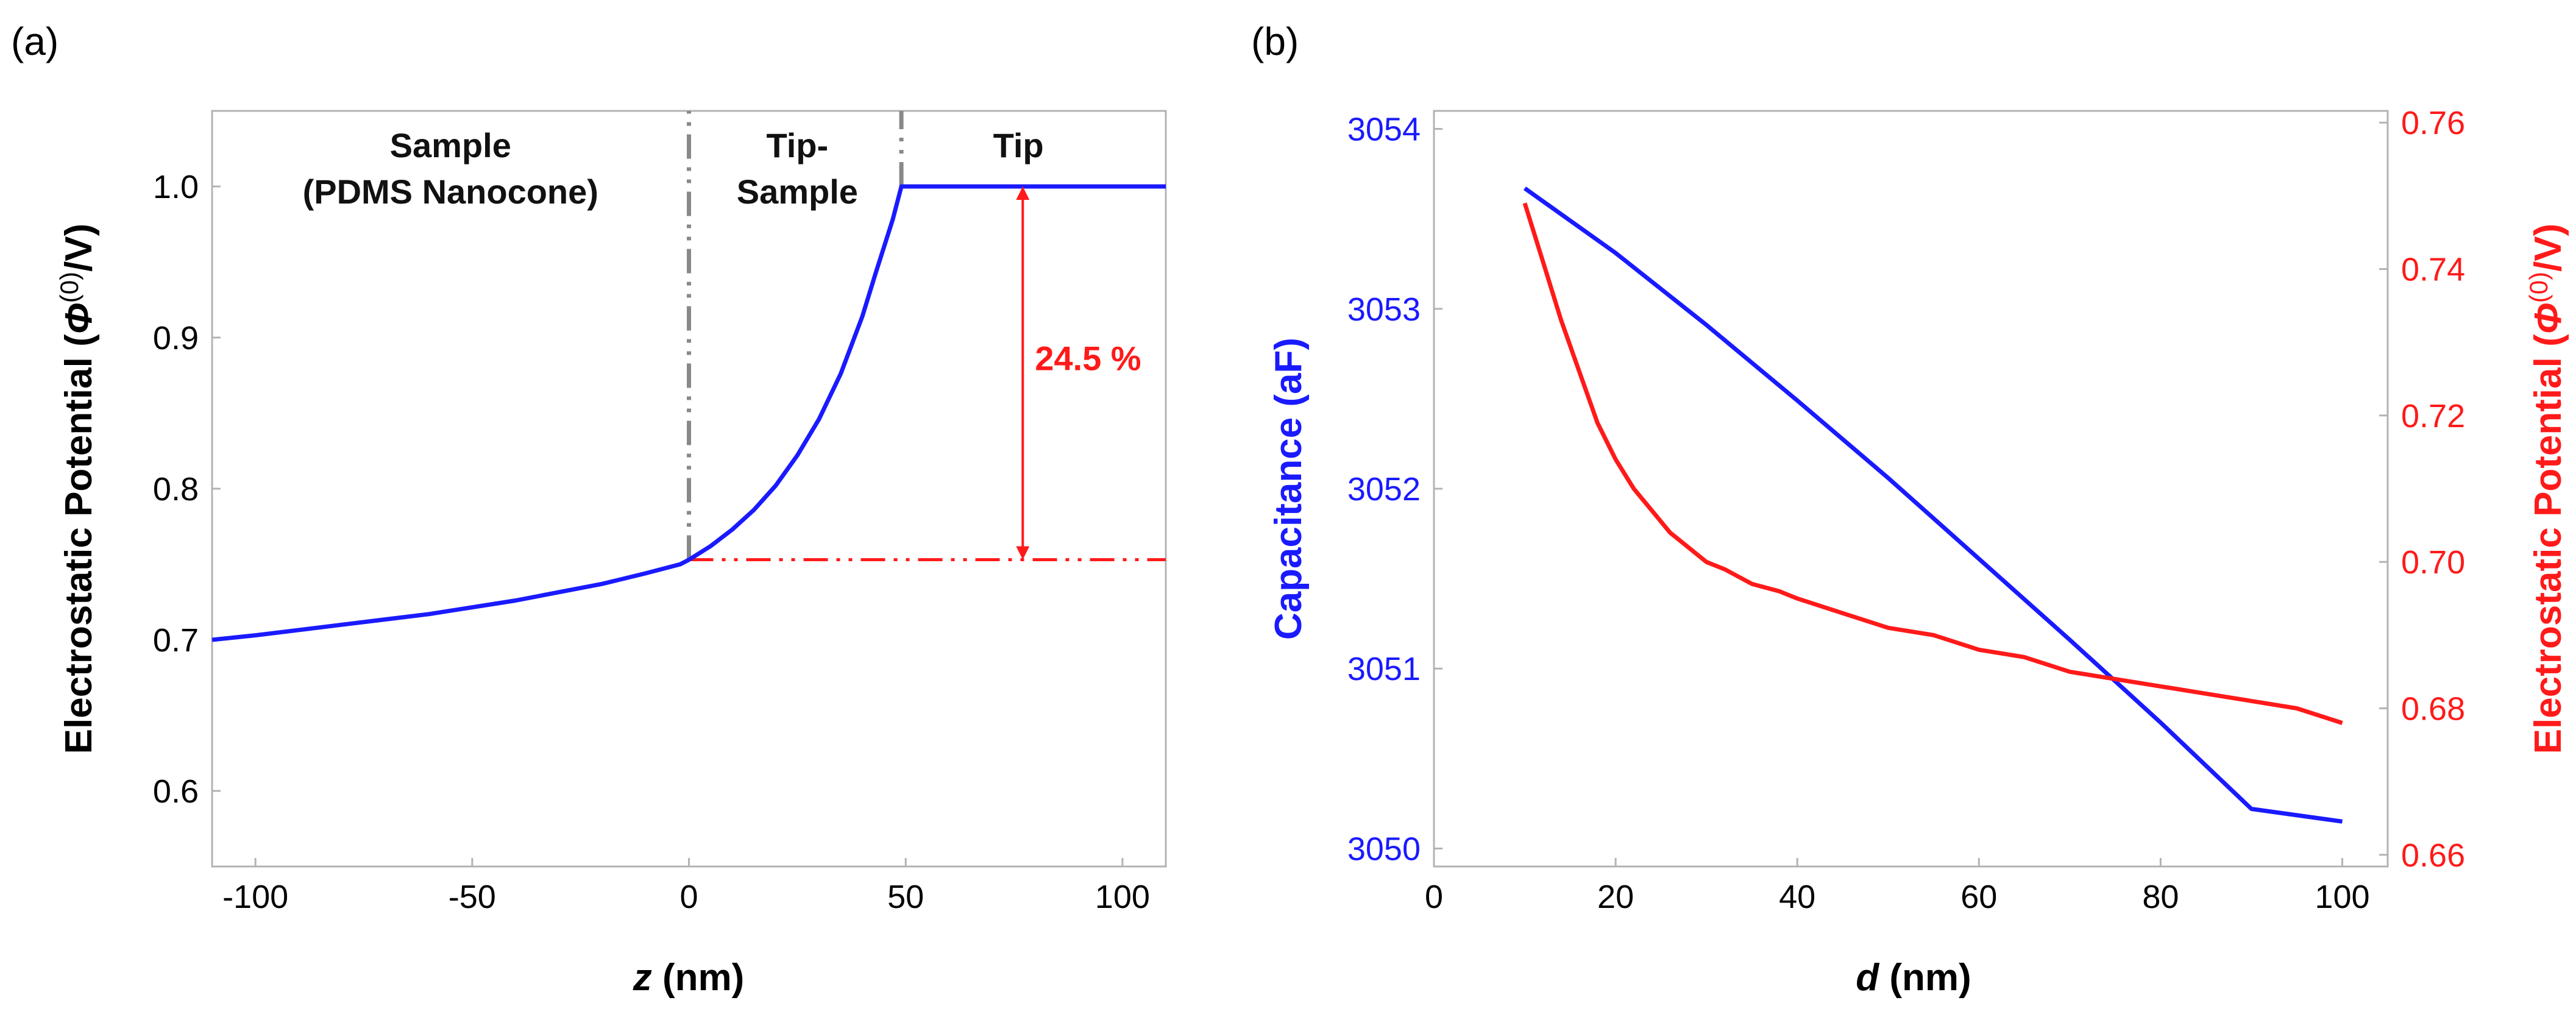 The image size is (2576, 1017). Describe the element at coordinates (2548, 248) in the screenshot. I see `y-axis-right-suffix-b: /V)` at that location.